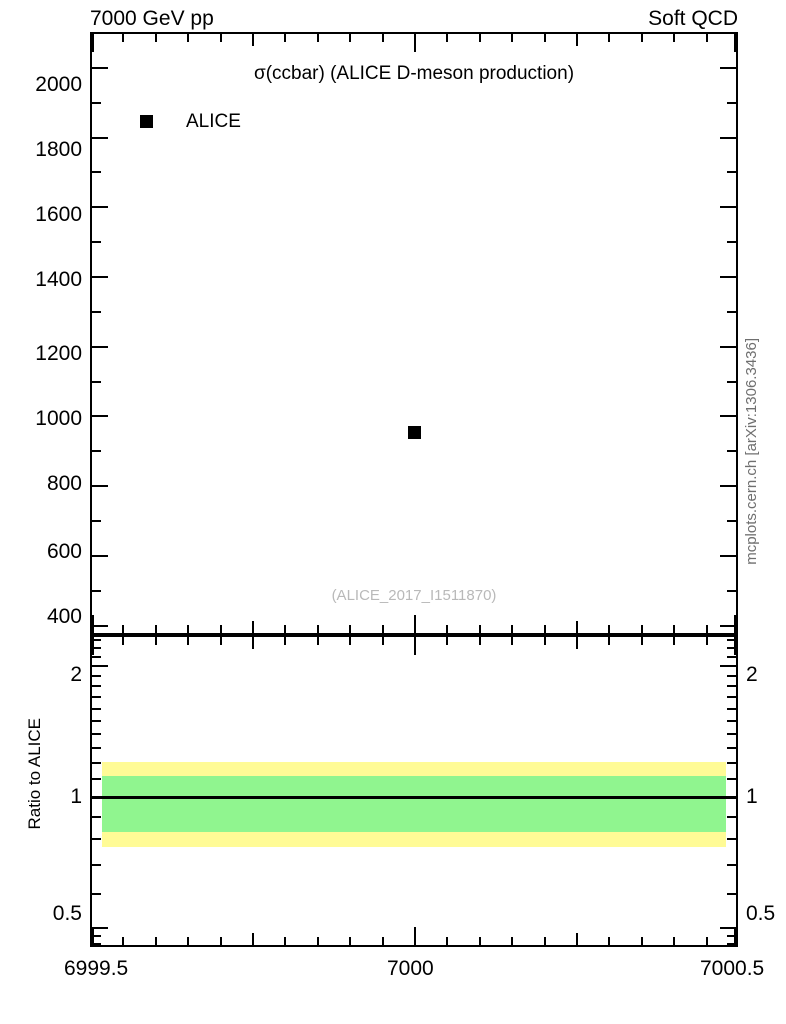 The height and width of the screenshot is (1024, 786). Describe the element at coordinates (96, 734) in the screenshot. I see `ratio-ytick-left-1.4` at that location.